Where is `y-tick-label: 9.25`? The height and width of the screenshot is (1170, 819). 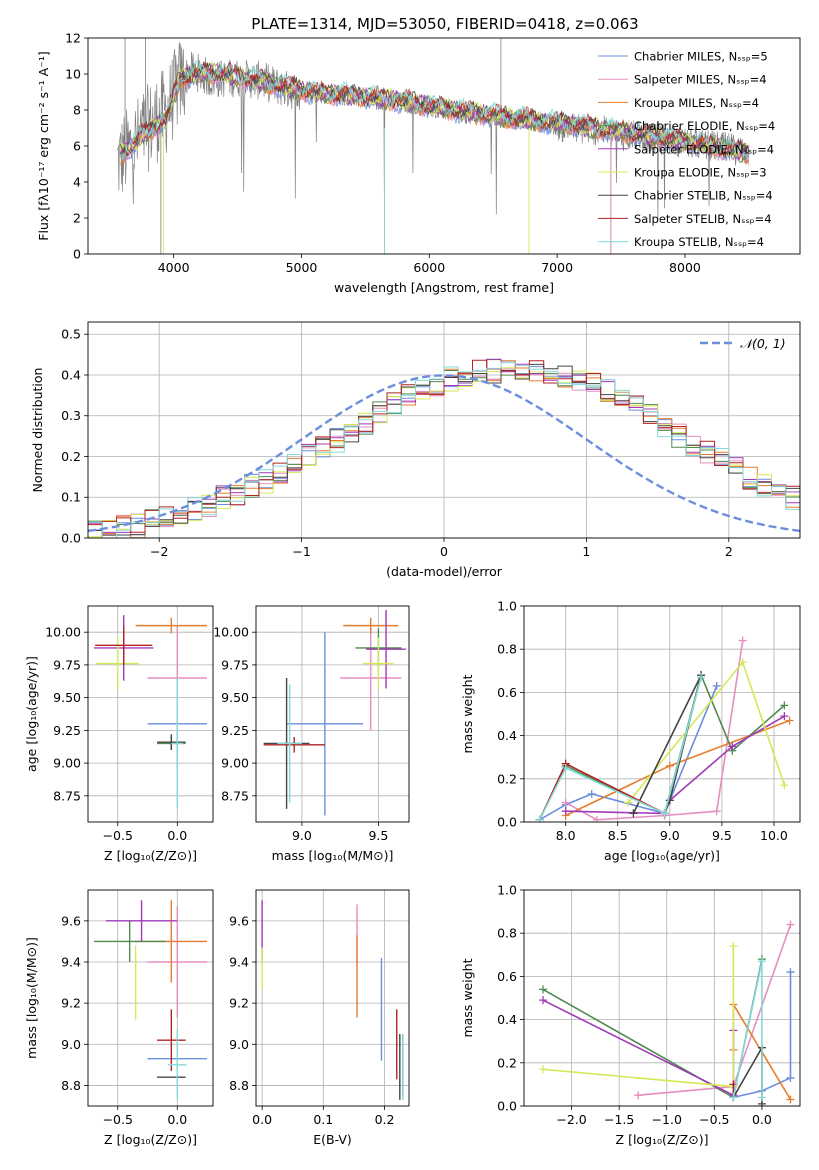 y-tick-label: 9.25 is located at coordinates (235, 730).